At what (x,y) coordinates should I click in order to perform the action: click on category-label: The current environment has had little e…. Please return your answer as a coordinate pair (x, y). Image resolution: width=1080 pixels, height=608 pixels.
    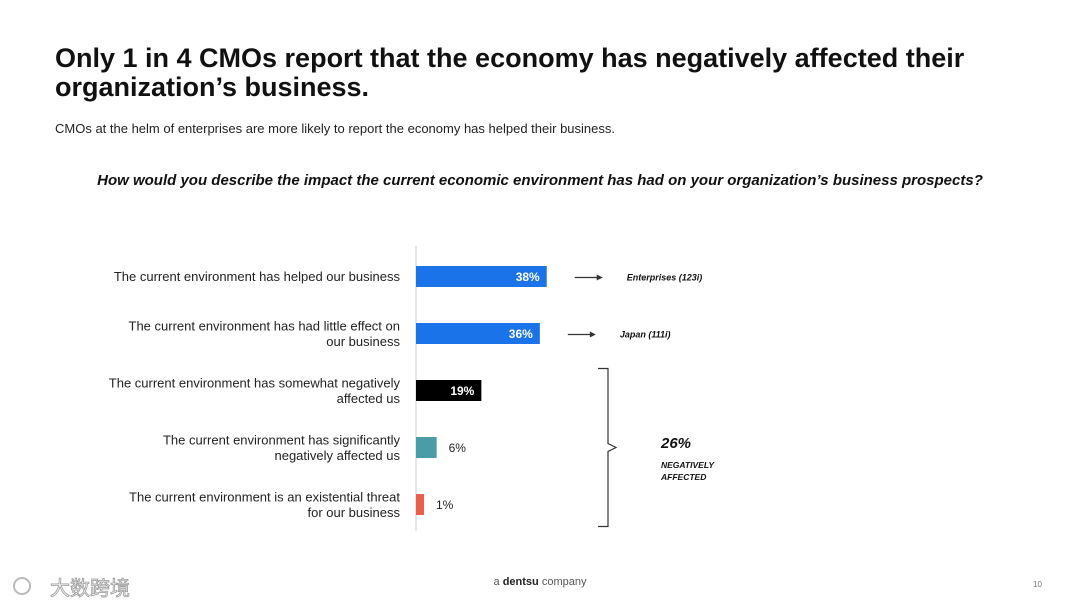
    Looking at the image, I should click on (265, 333).